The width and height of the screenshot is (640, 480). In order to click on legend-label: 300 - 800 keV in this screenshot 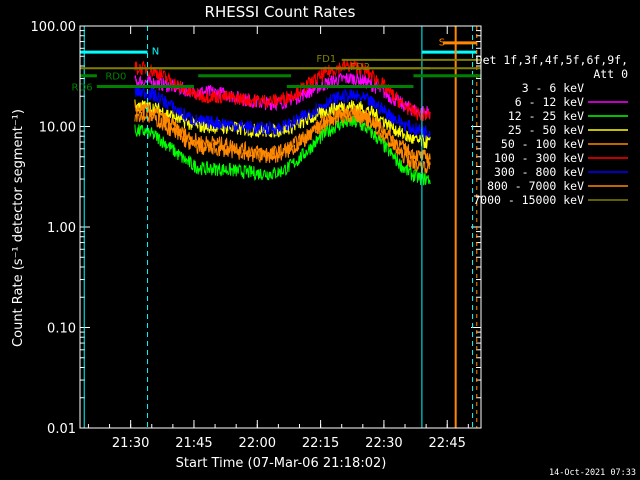, I will do `click(539, 172)`.